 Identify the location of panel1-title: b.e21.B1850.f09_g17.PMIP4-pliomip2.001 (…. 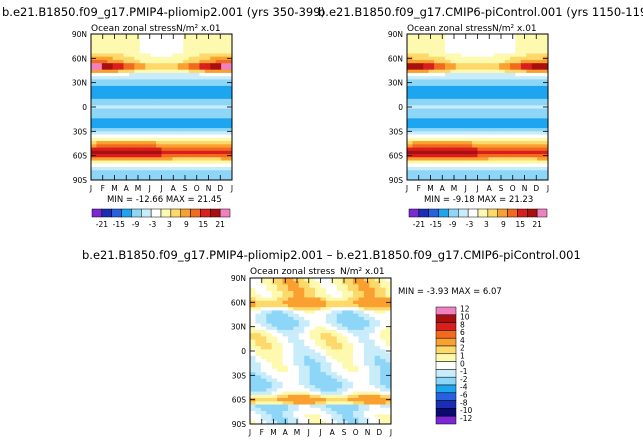
(163, 12).